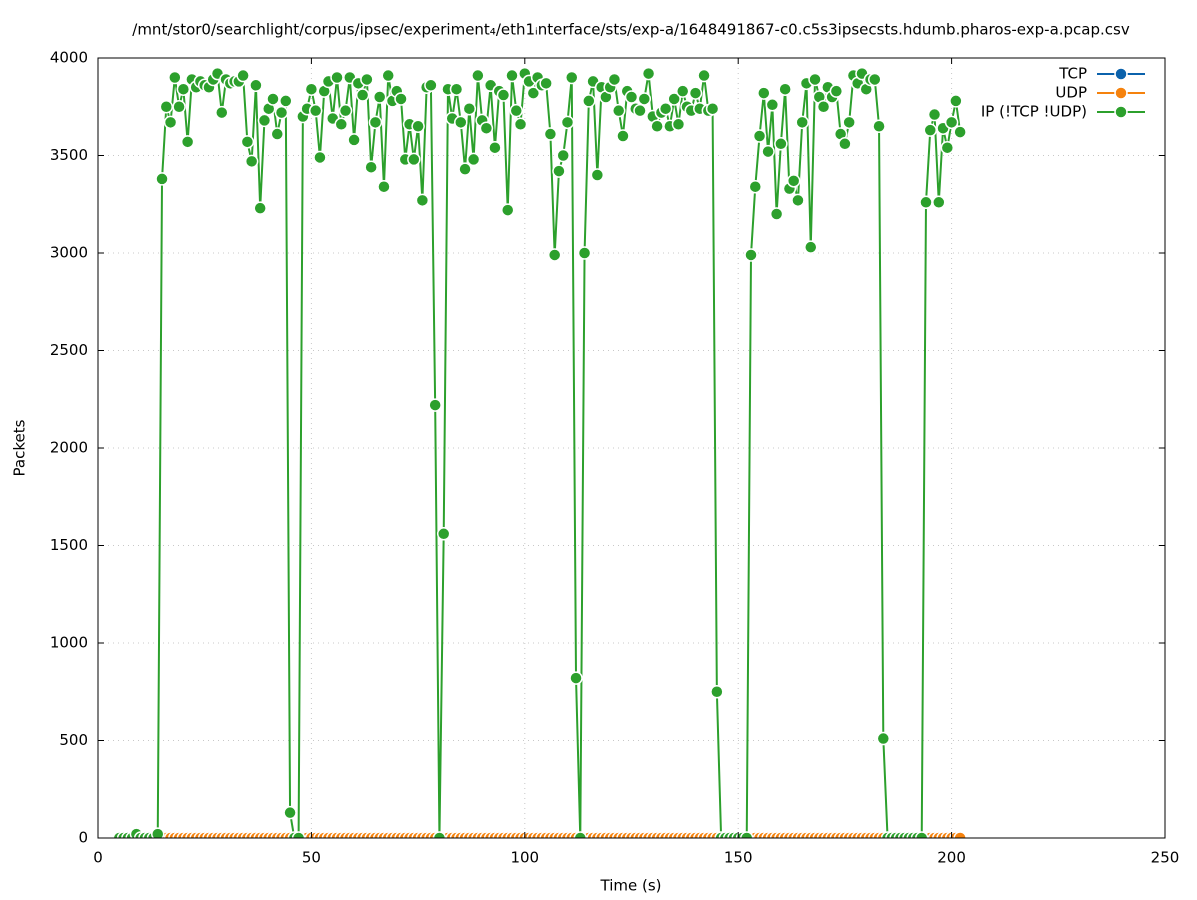 The width and height of the screenshot is (1197, 900). What do you see at coordinates (69, 350) in the screenshot?
I see `y-tick-label: 2500` at bounding box center [69, 350].